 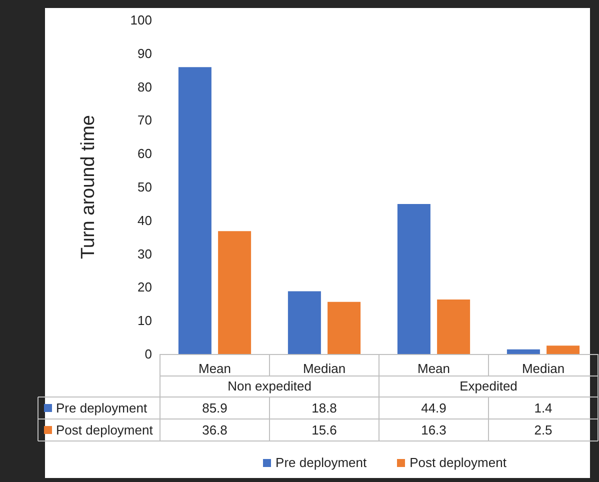 I want to click on text: Non expedited, so click(x=270, y=386).